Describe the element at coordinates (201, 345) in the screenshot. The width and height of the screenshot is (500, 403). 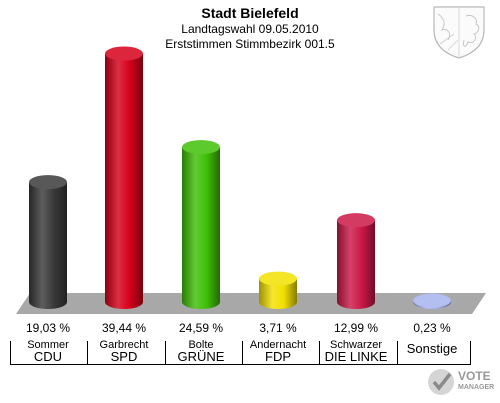
I see `candidate-label: Bolte` at that location.